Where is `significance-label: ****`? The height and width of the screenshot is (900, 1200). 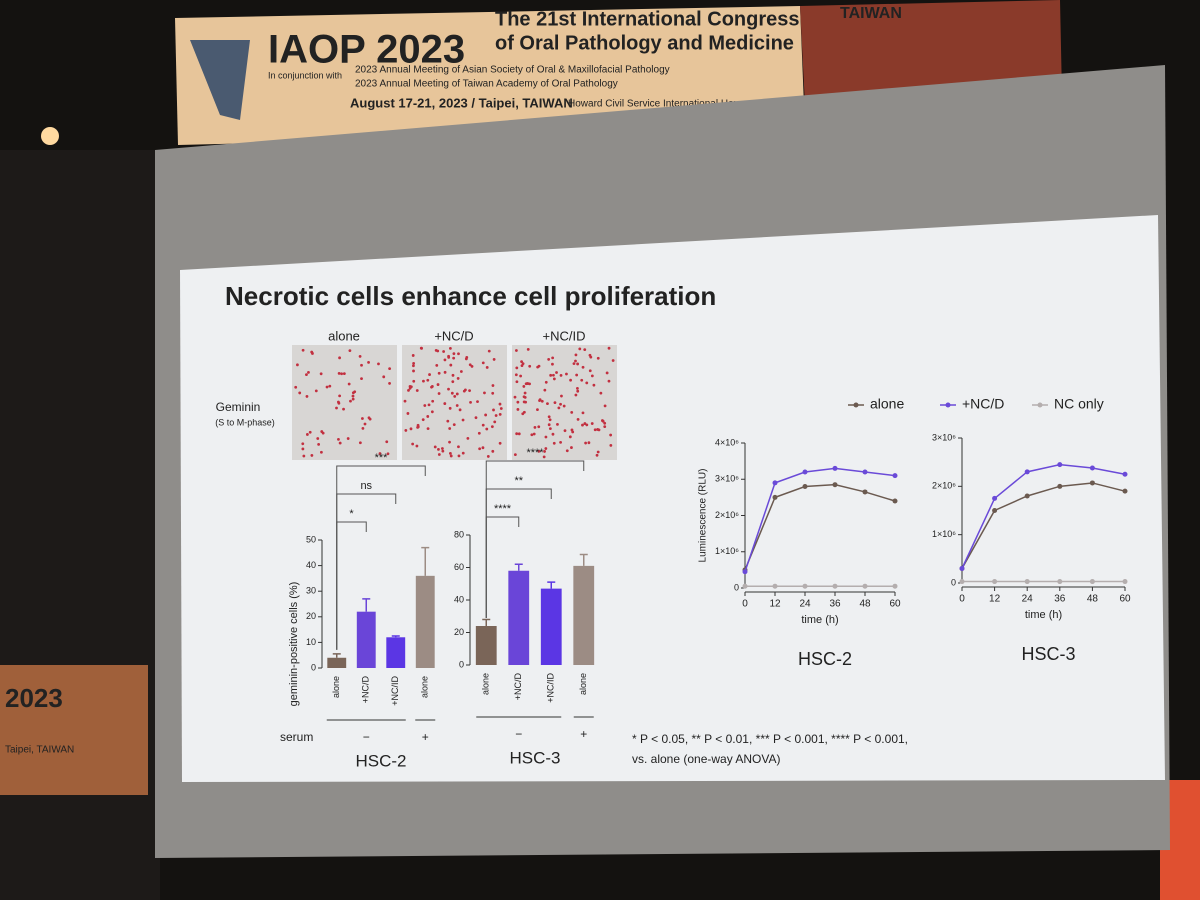 significance-label: **** is located at coordinates (503, 509).